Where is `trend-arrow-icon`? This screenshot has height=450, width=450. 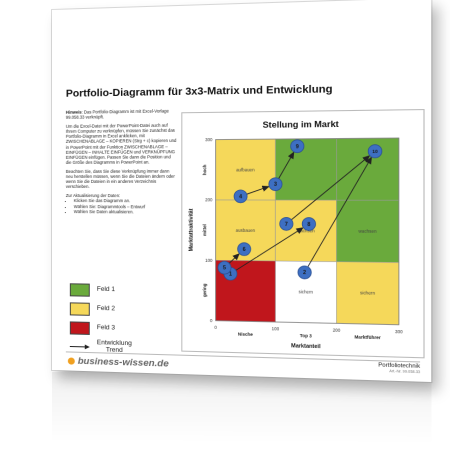
trend-arrow-icon is located at coordinates (80, 346).